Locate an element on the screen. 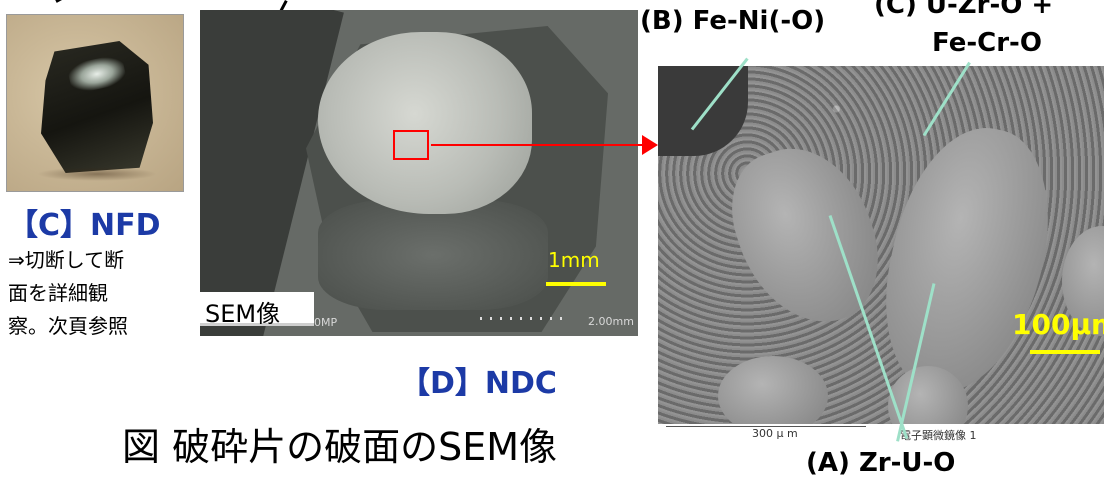 The height and width of the screenshot is (488, 1104). nfd-title: 【C】NFD is located at coordinates (84, 225).